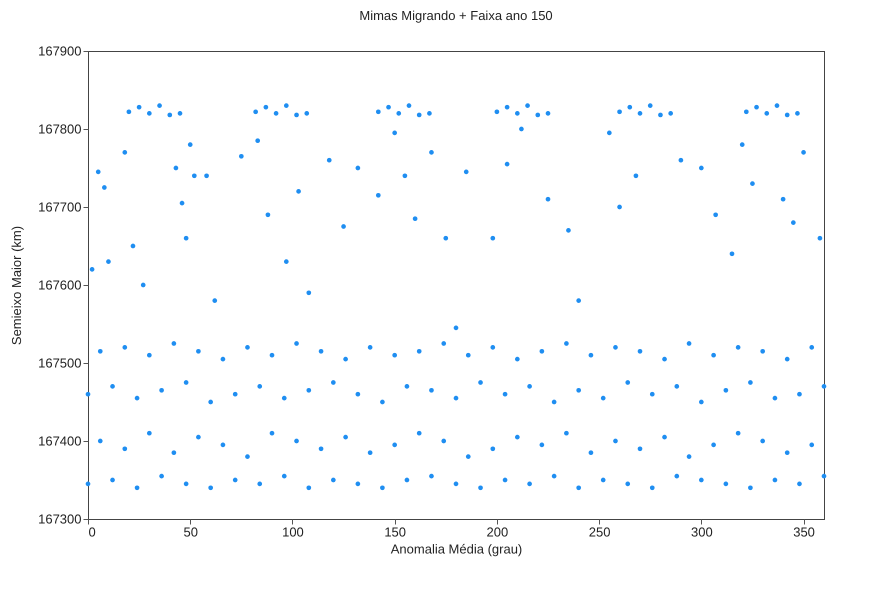 This screenshot has height=589, width=896. What do you see at coordinates (456, 549) in the screenshot?
I see `x-axis-title: Anomalia Média (grau)` at bounding box center [456, 549].